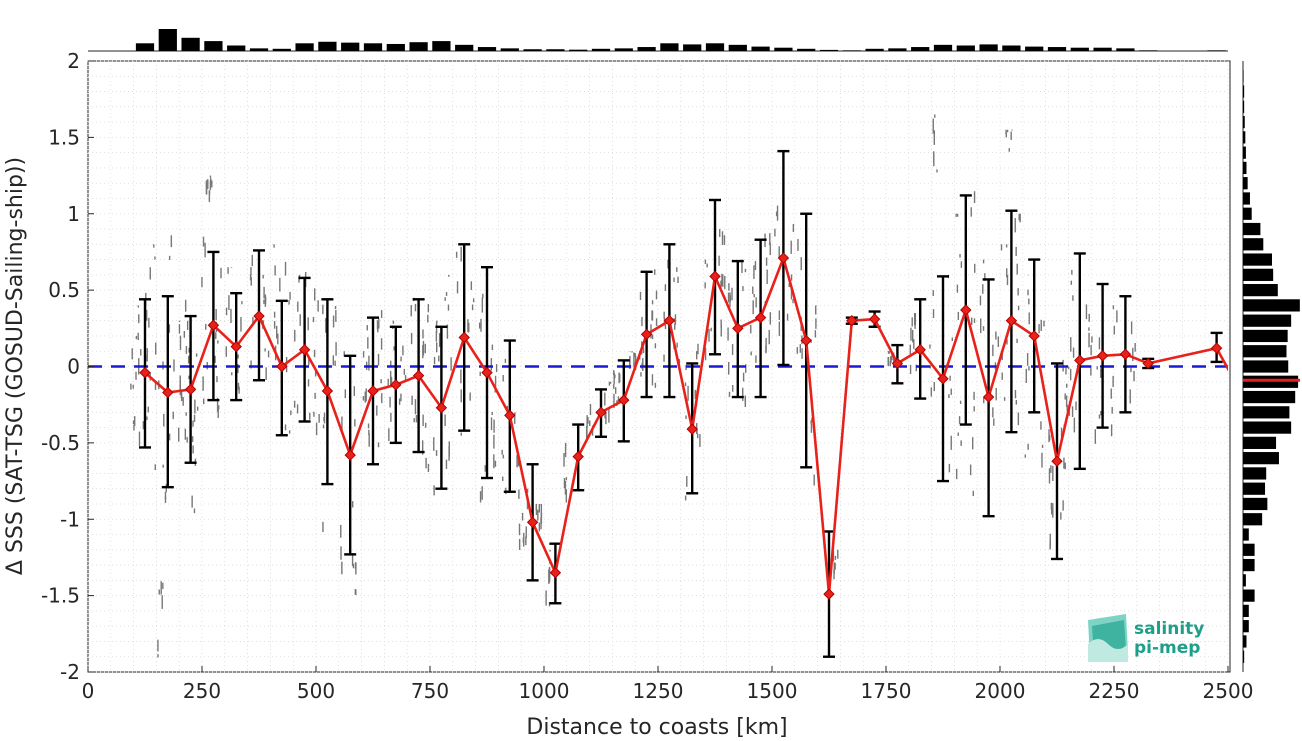 The width and height of the screenshot is (1302, 741). I want to click on y-tick-label: 2, so click(73, 61).